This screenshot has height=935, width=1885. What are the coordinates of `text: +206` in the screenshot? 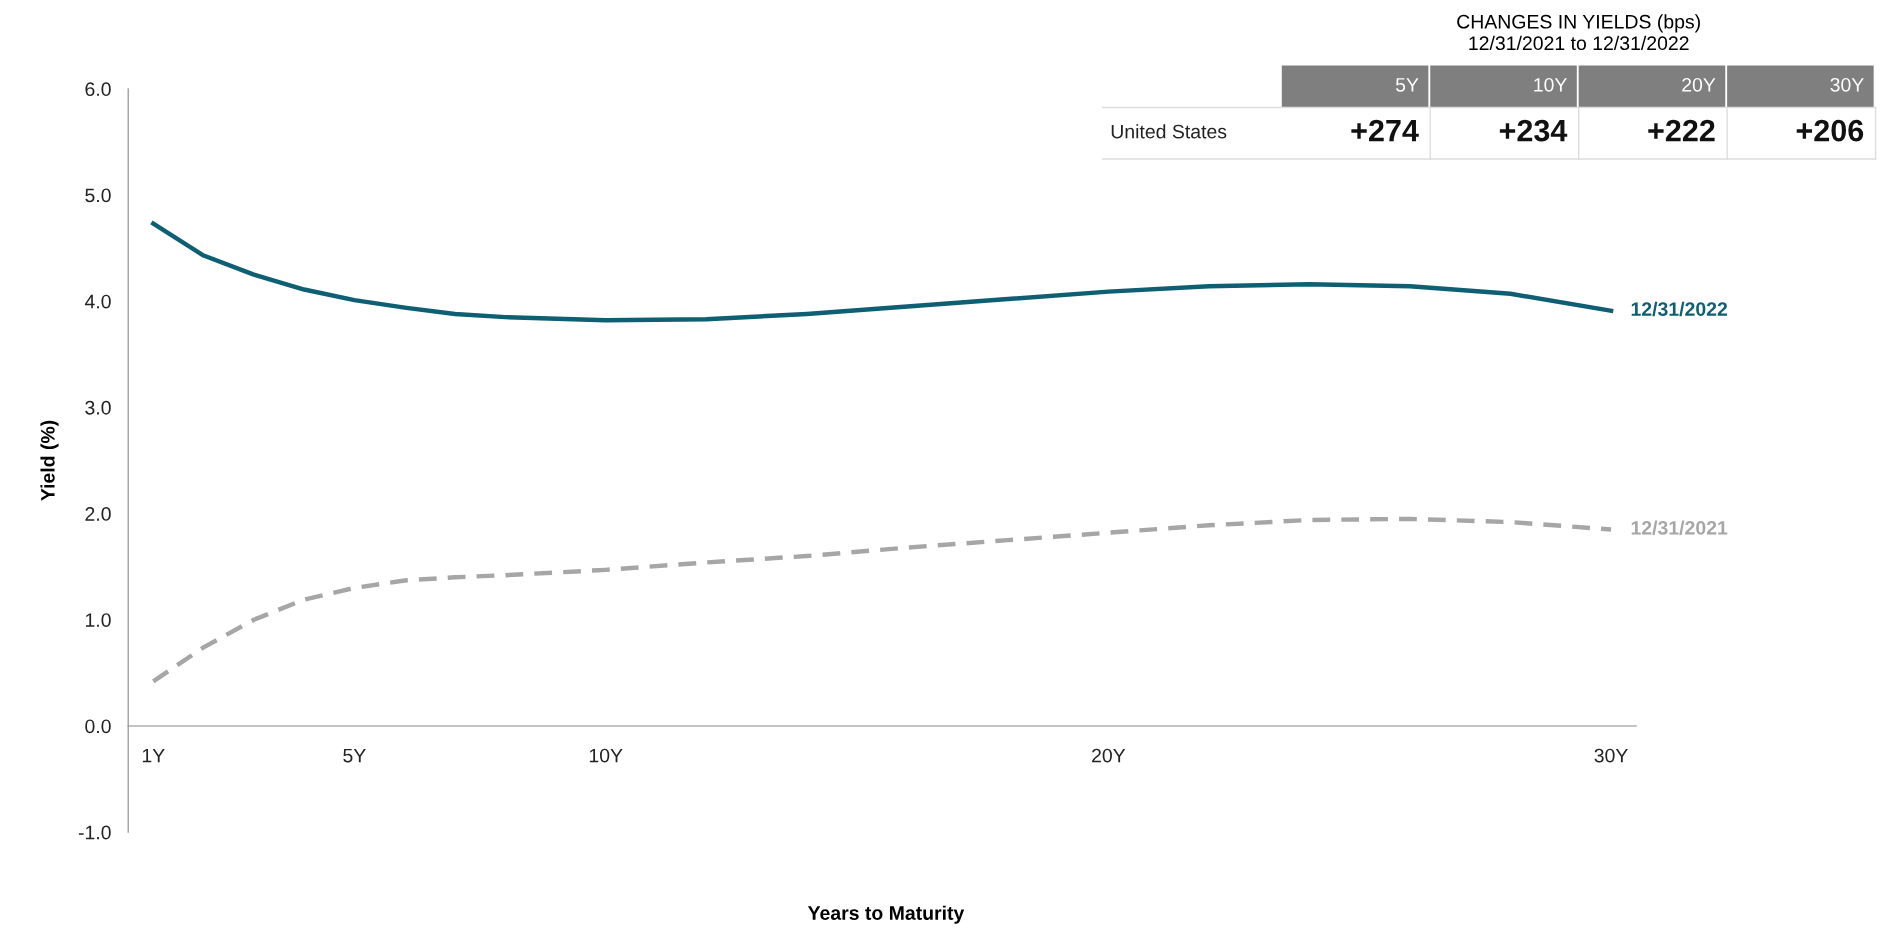 It's located at (1830, 130).